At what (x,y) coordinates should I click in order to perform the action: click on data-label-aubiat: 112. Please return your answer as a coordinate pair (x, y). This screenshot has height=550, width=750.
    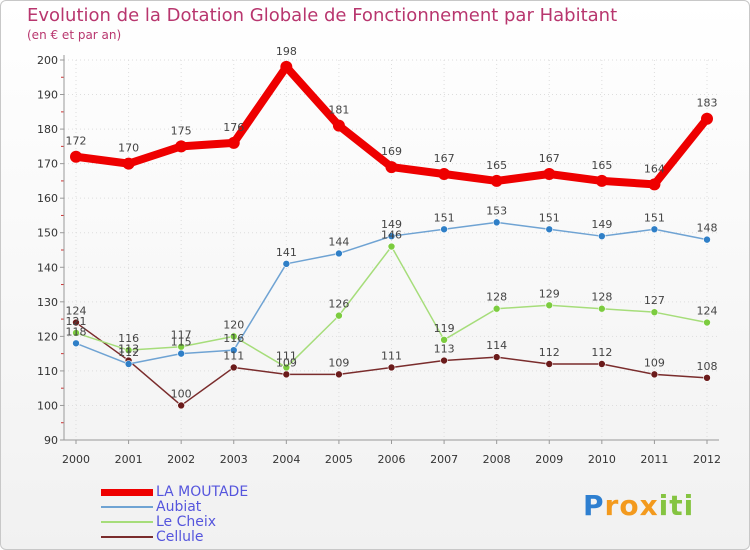
    Looking at the image, I should click on (128, 352).